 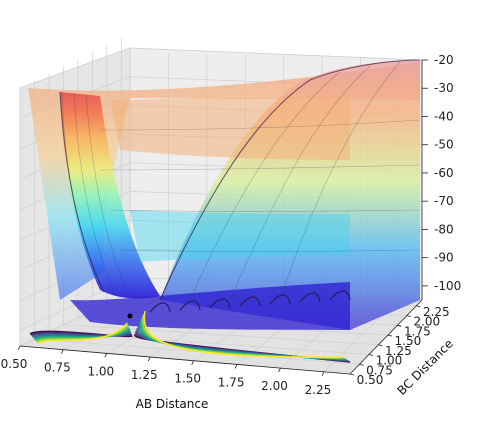 I want to click on y-tick-label: 1.50, so click(x=408, y=341).